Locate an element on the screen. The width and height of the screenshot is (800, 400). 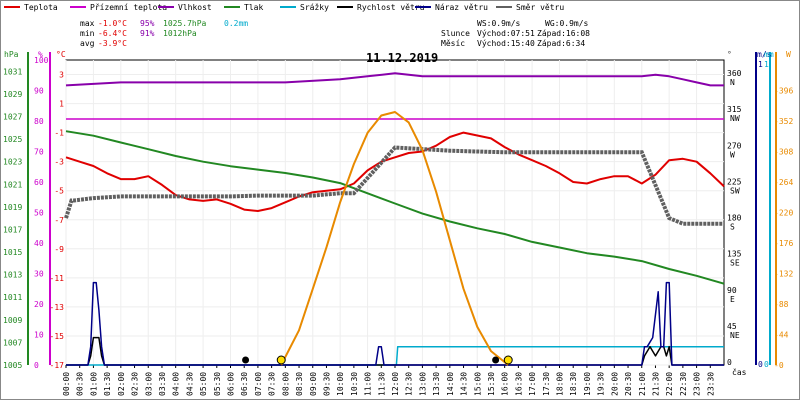
xtick-label-28: 14:00 is located at coordinates (450, 384).